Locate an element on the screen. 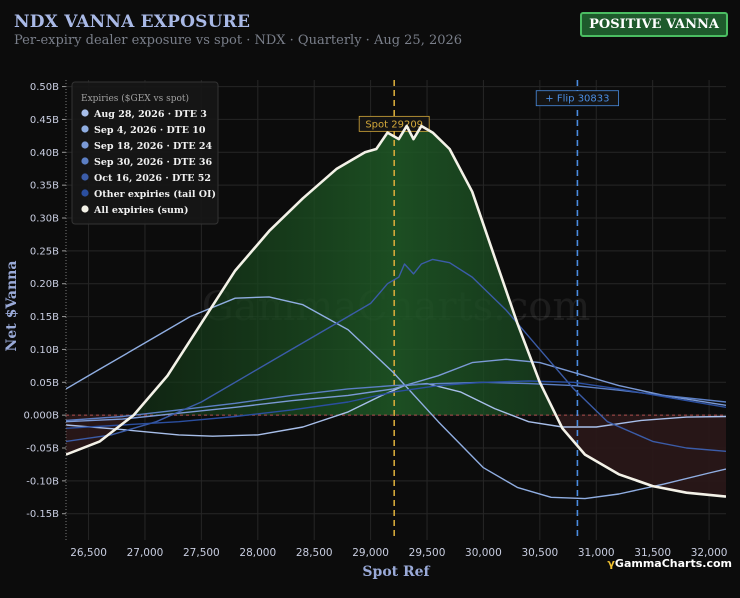 This screenshot has height=598, width=740. legend-label-1: Sep 4, 2026 · DTE 10 is located at coordinates (150, 130).